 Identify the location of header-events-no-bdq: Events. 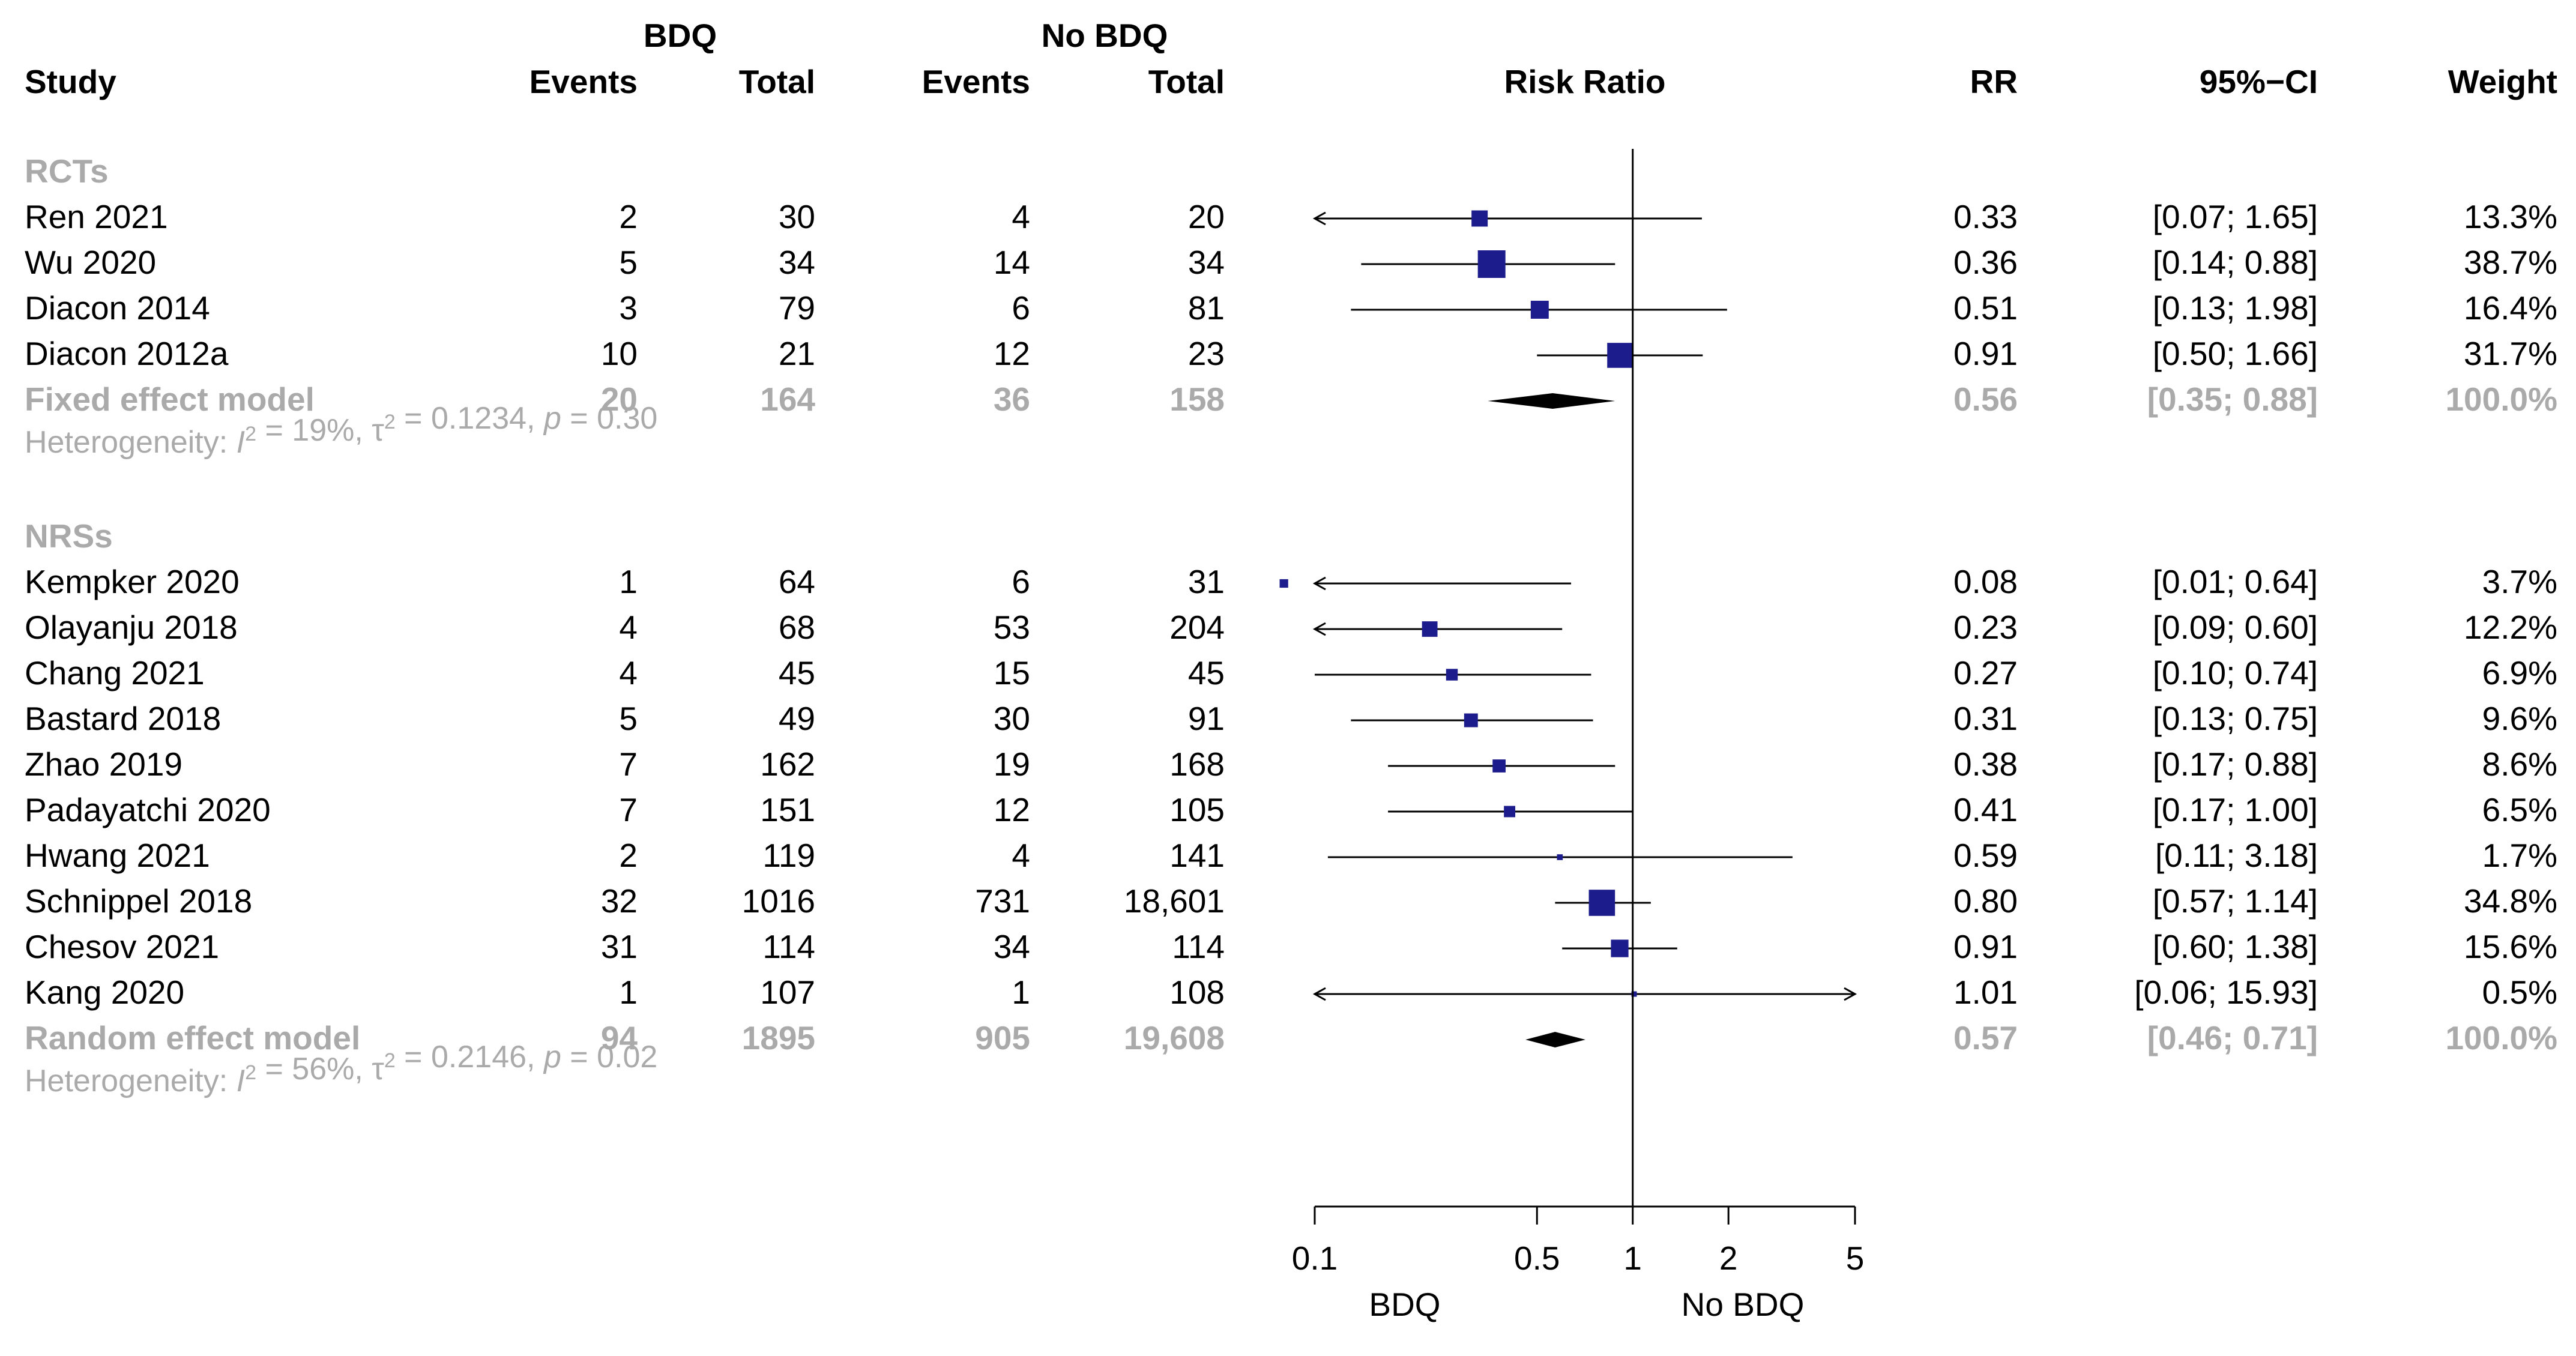
(976, 81).